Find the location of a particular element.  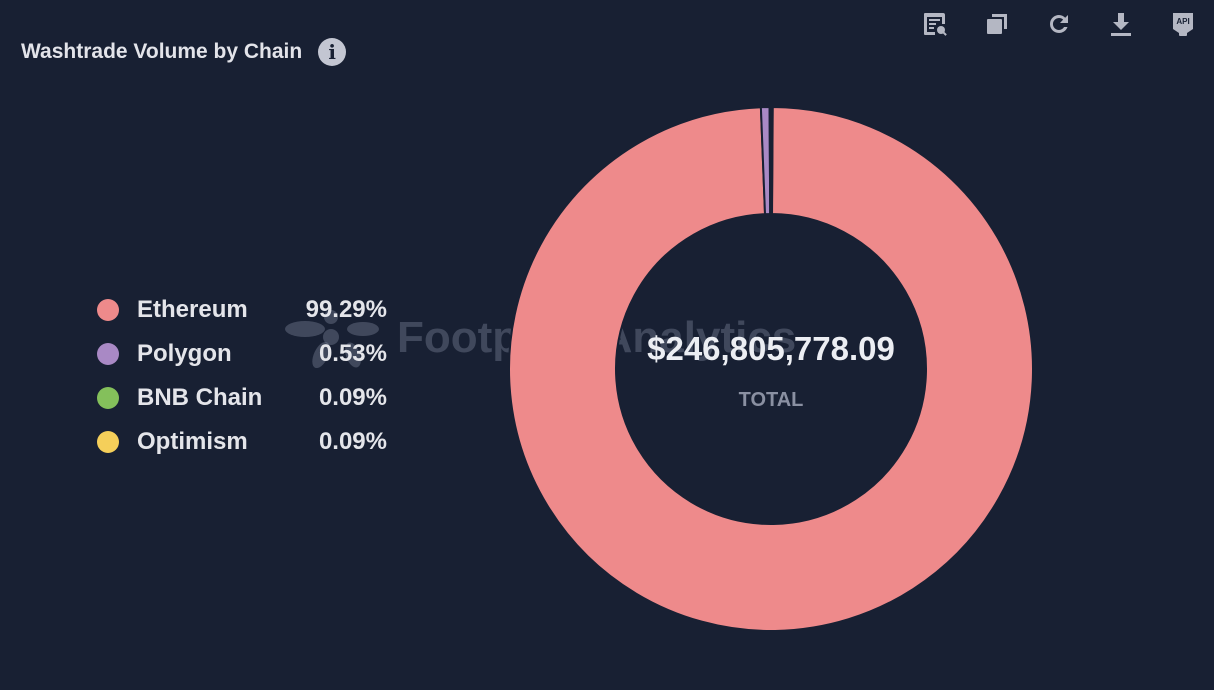

api-button: API is located at coordinates (1183, 24).